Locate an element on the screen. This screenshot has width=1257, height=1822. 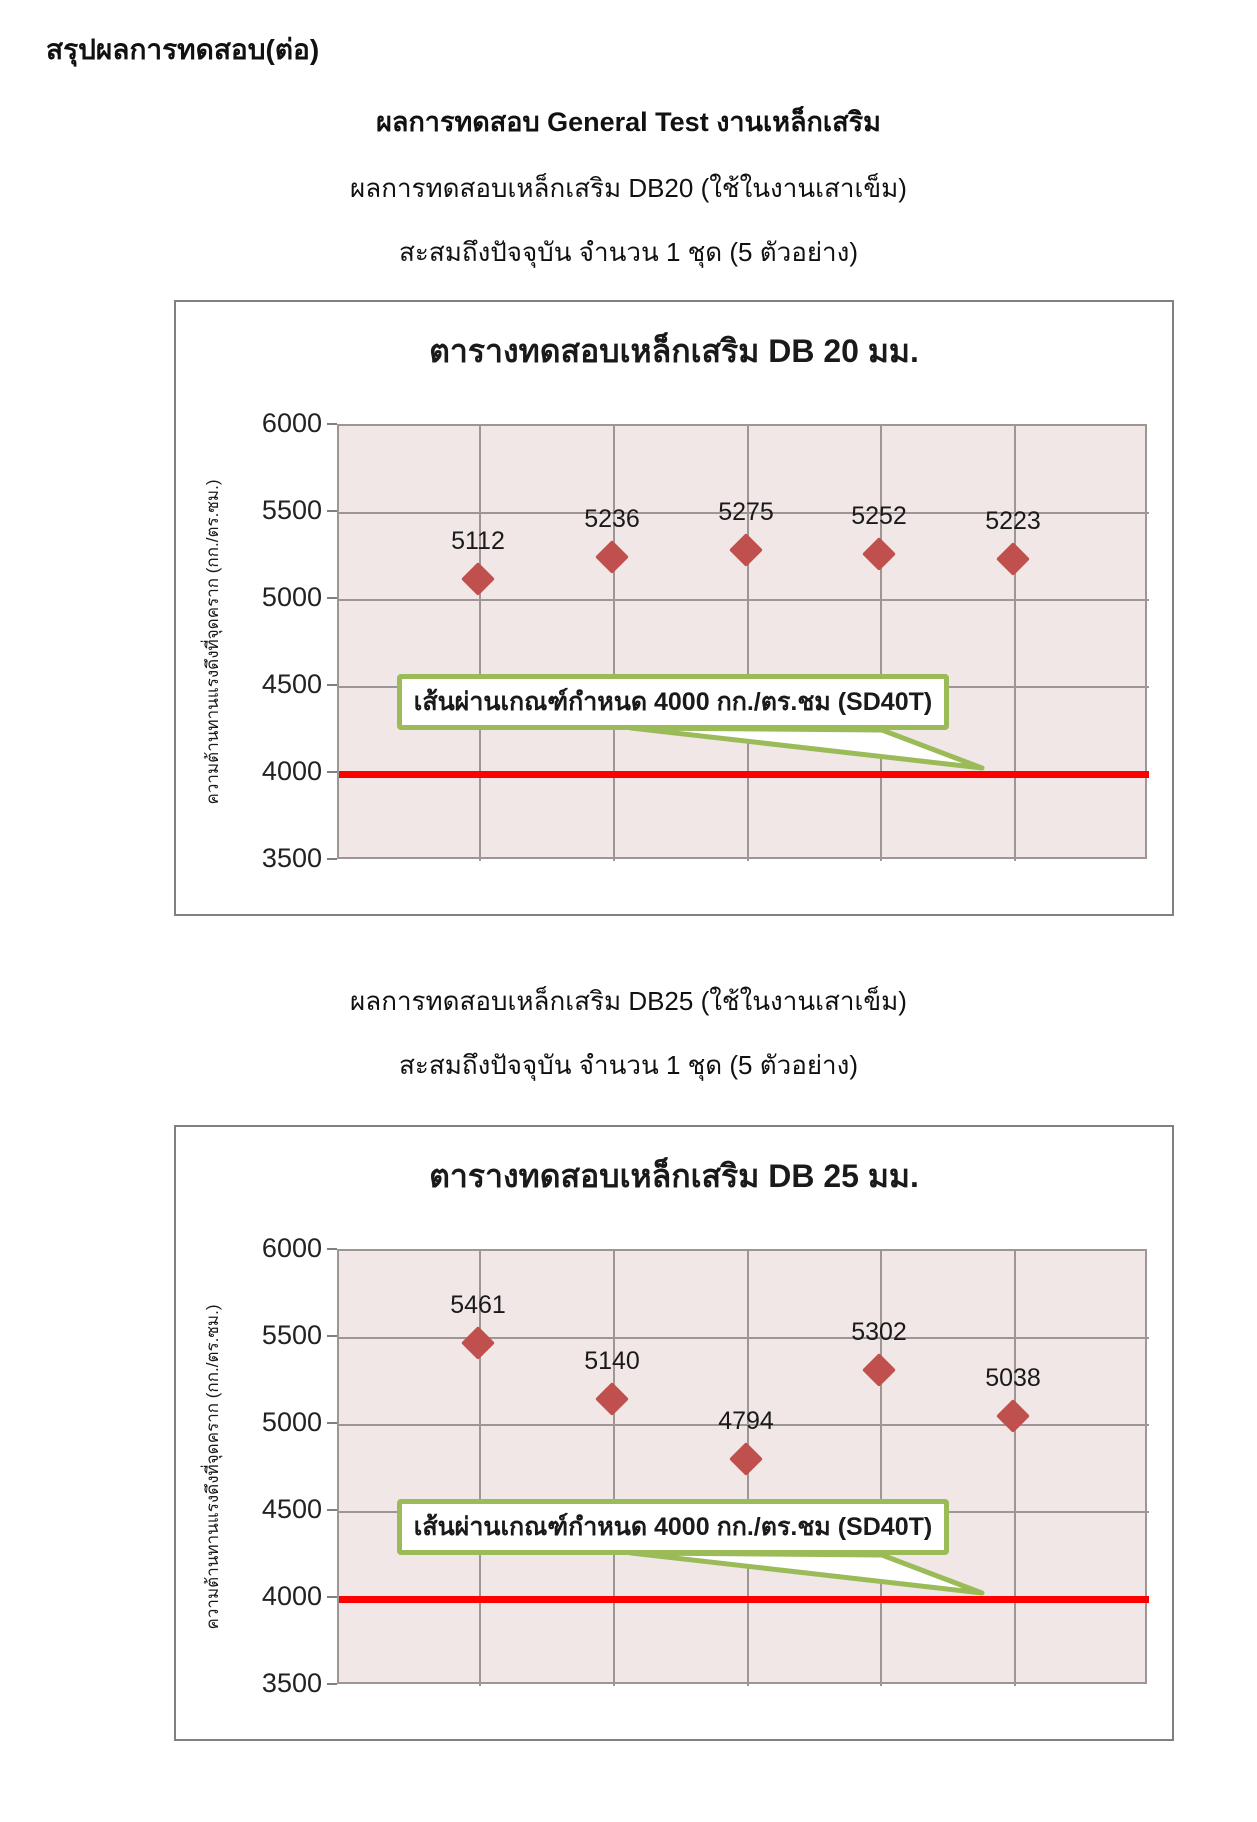
data-point-label: 5302 is located at coordinates (879, 1332).